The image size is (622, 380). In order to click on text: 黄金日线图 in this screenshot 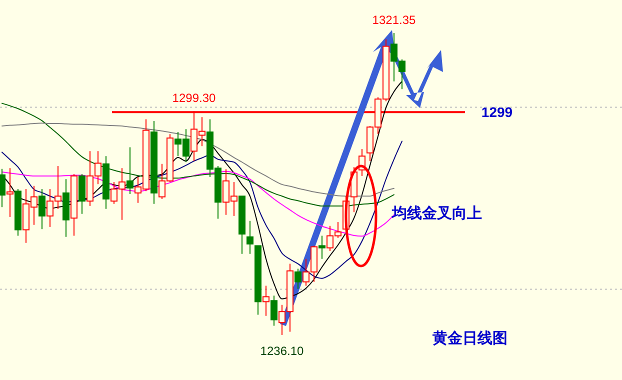, I will do `click(470, 338)`.